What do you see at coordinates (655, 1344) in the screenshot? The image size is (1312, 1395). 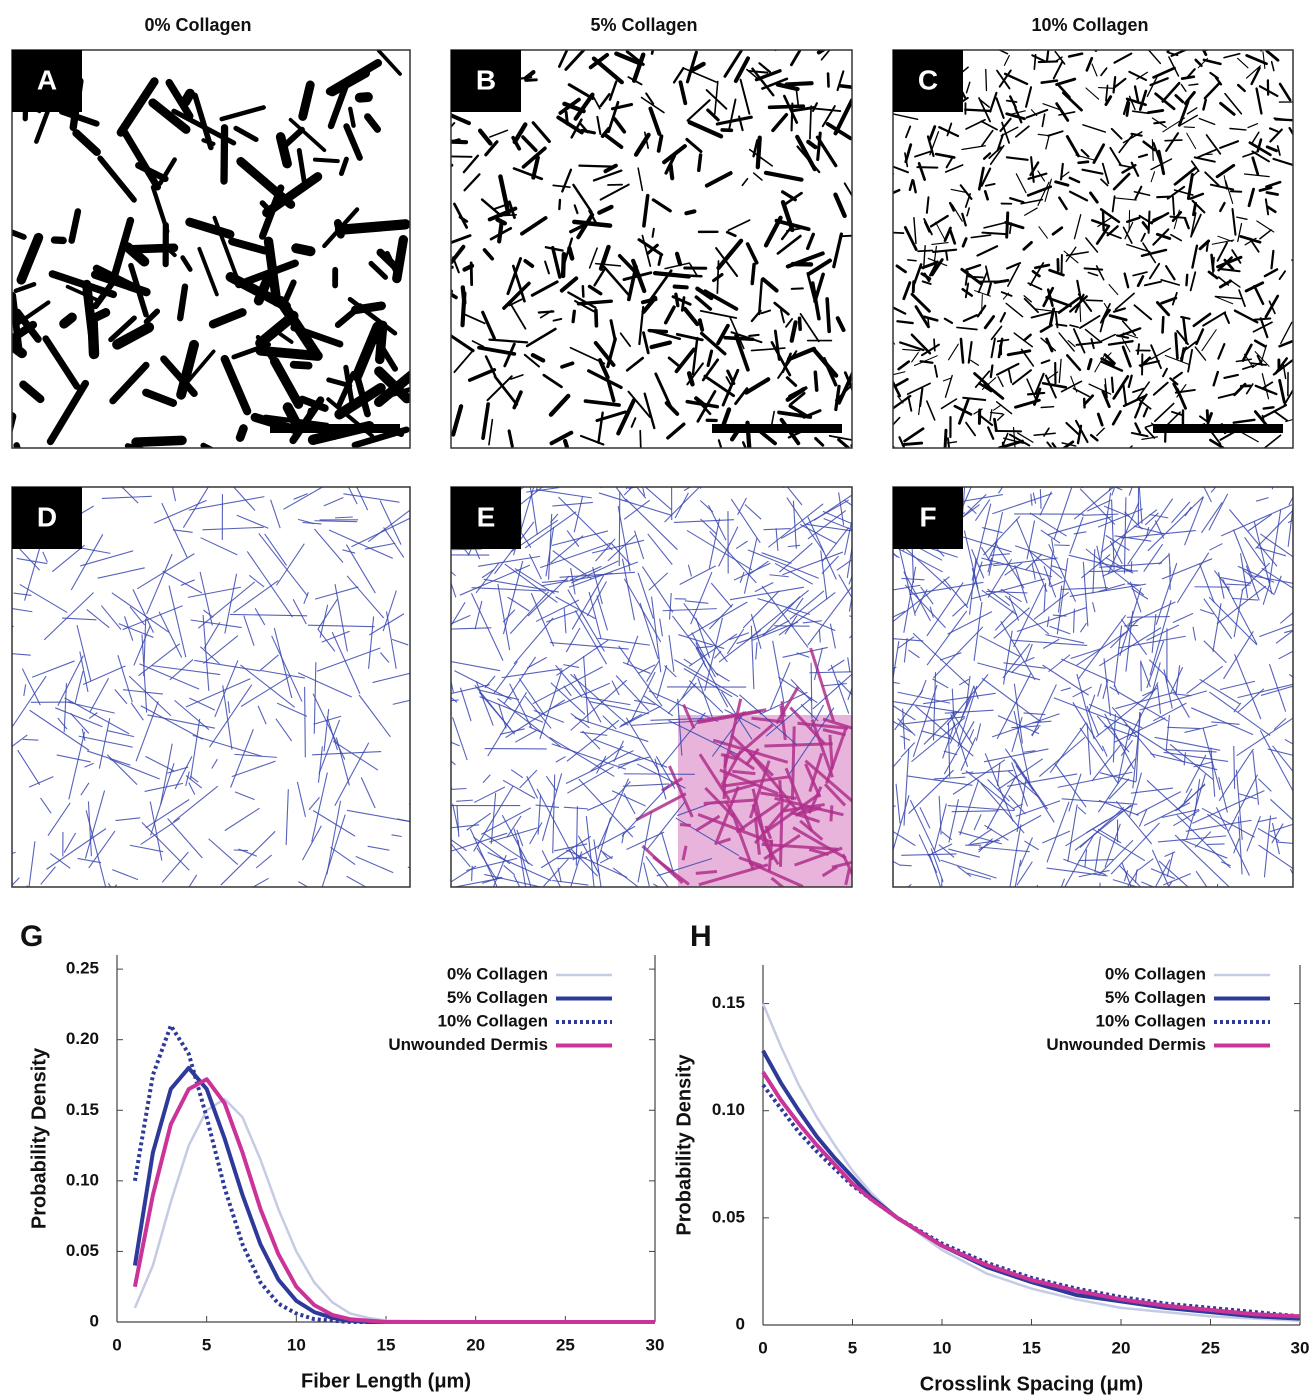 I see `x-tick-label: 30` at bounding box center [655, 1344].